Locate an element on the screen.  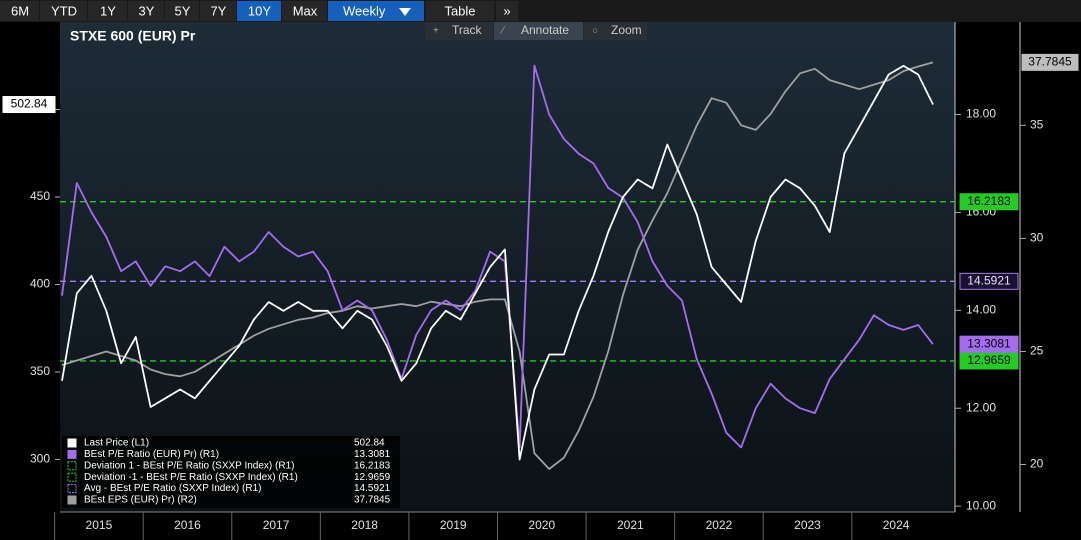
range-label: 1Y is located at coordinates (108, 10).